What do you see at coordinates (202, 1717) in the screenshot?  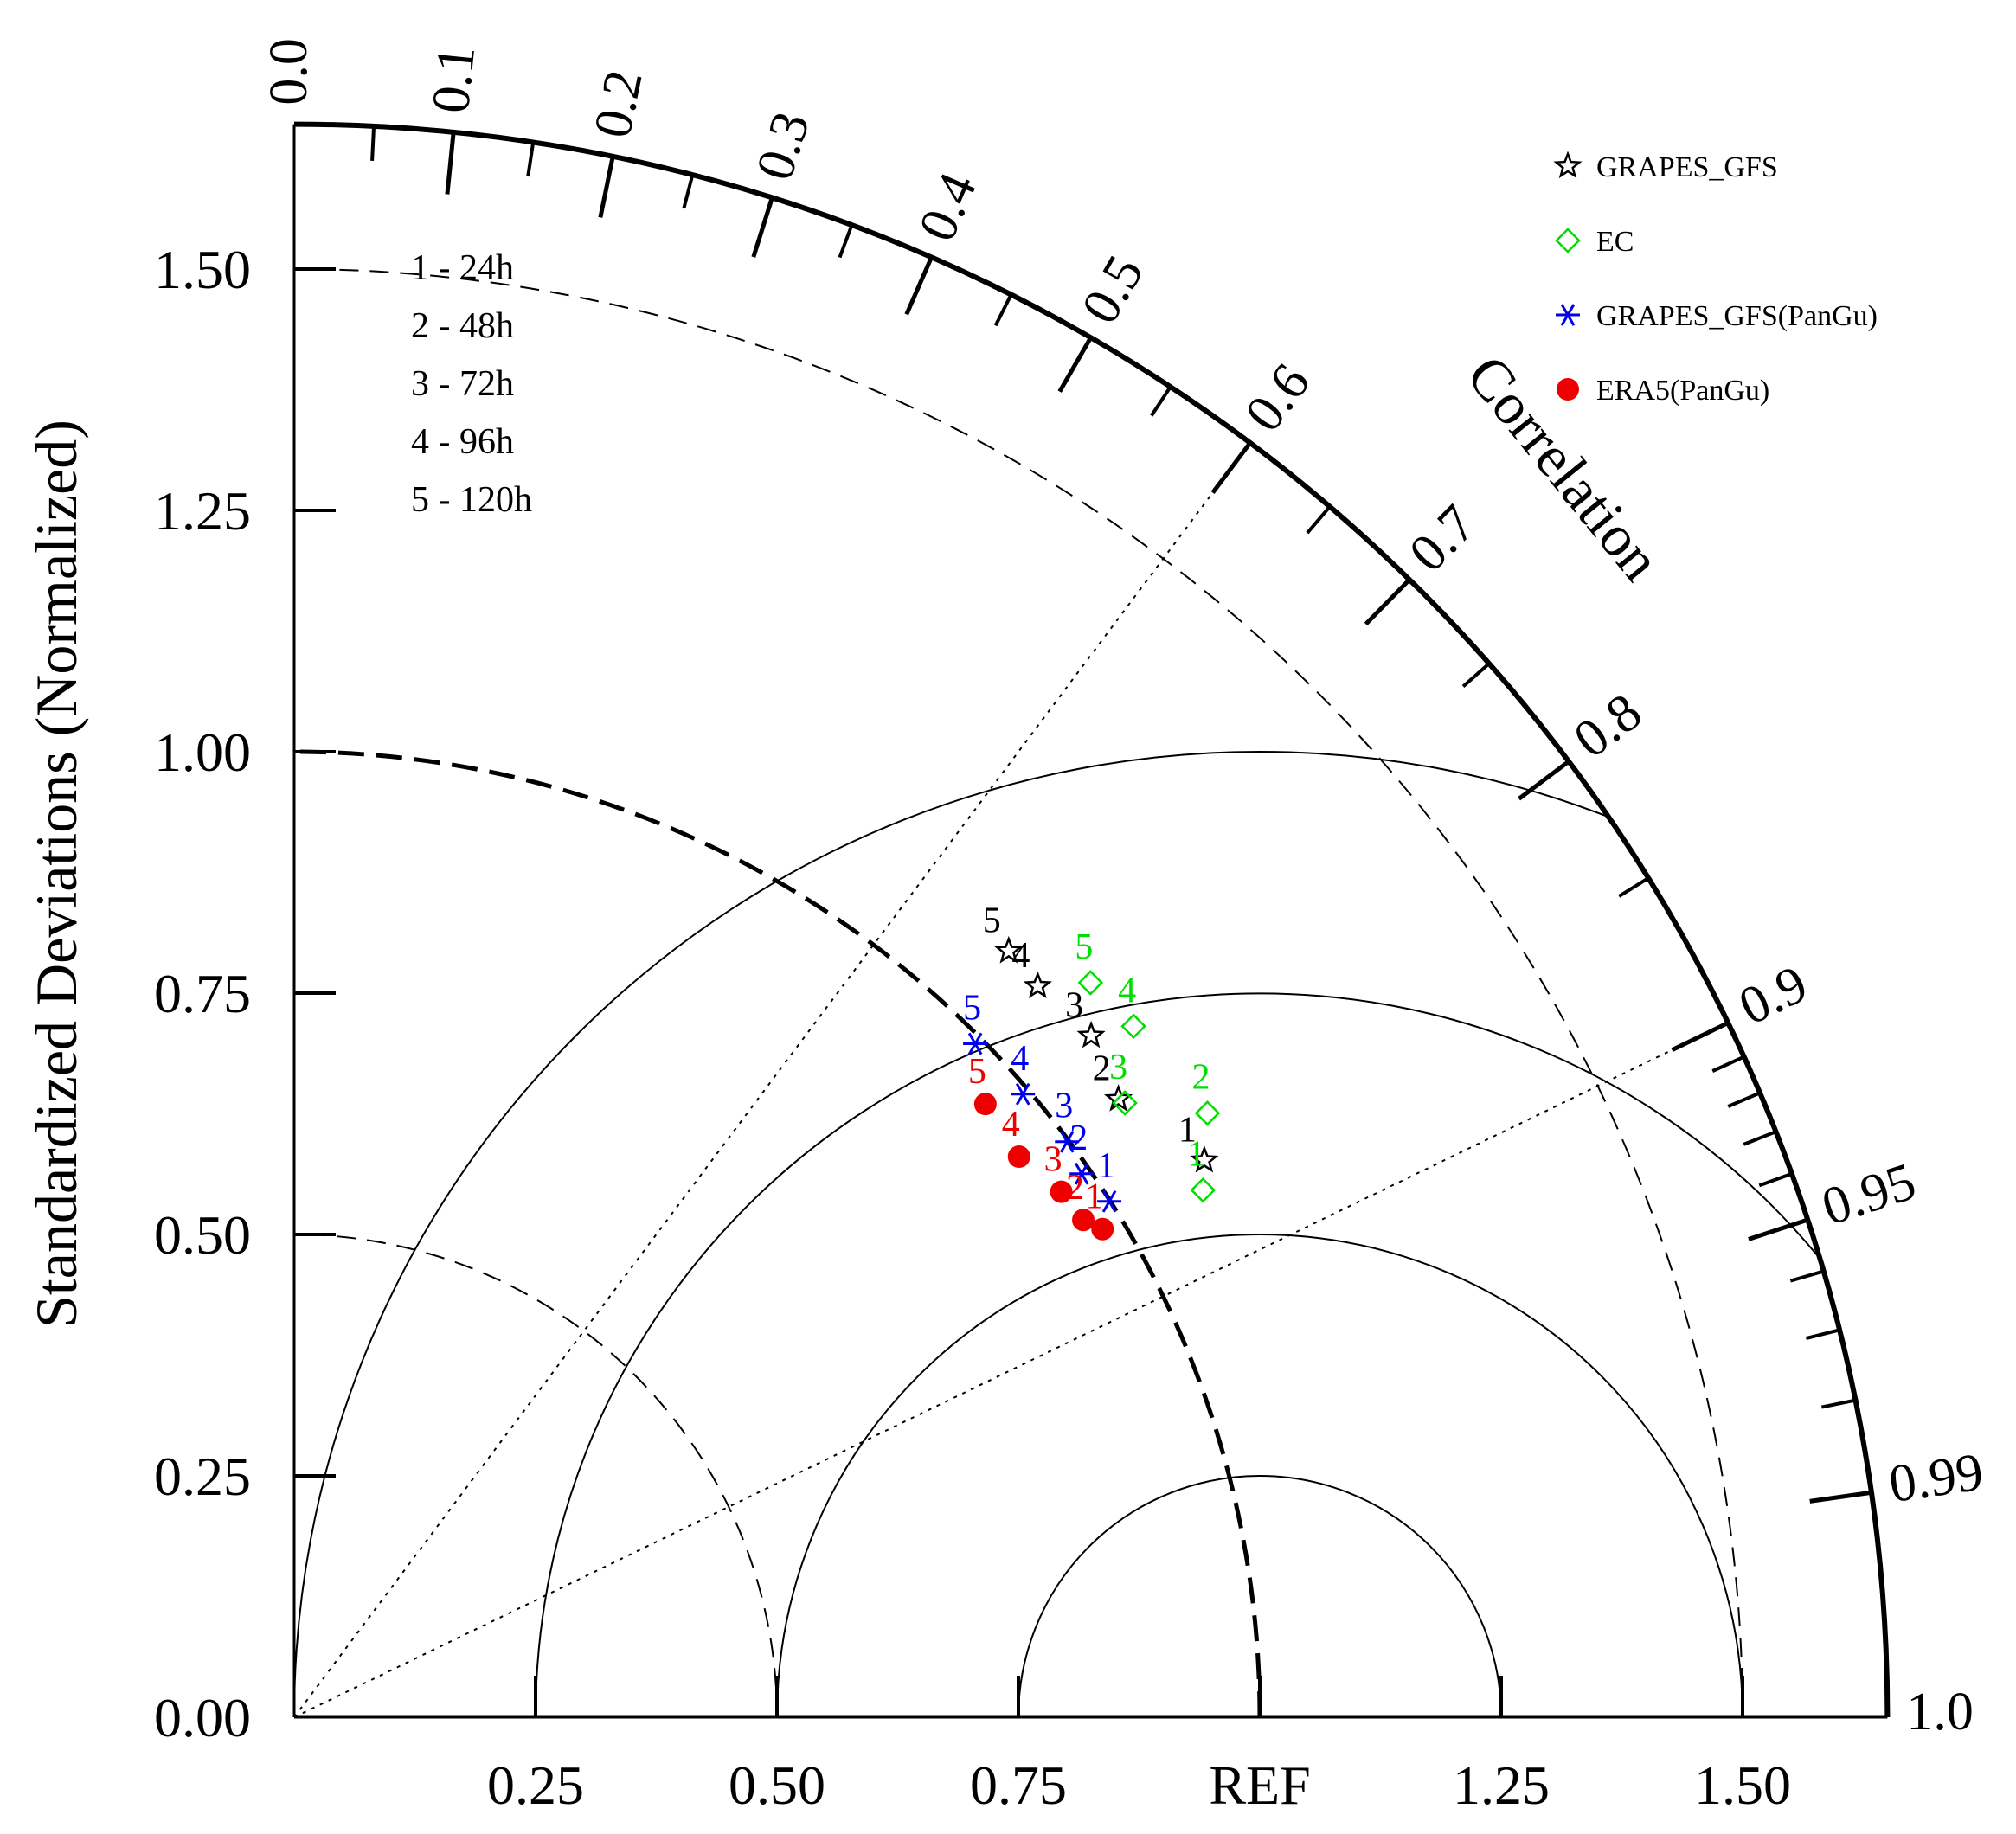 I see `y-tick-label: 0.00` at bounding box center [202, 1717].